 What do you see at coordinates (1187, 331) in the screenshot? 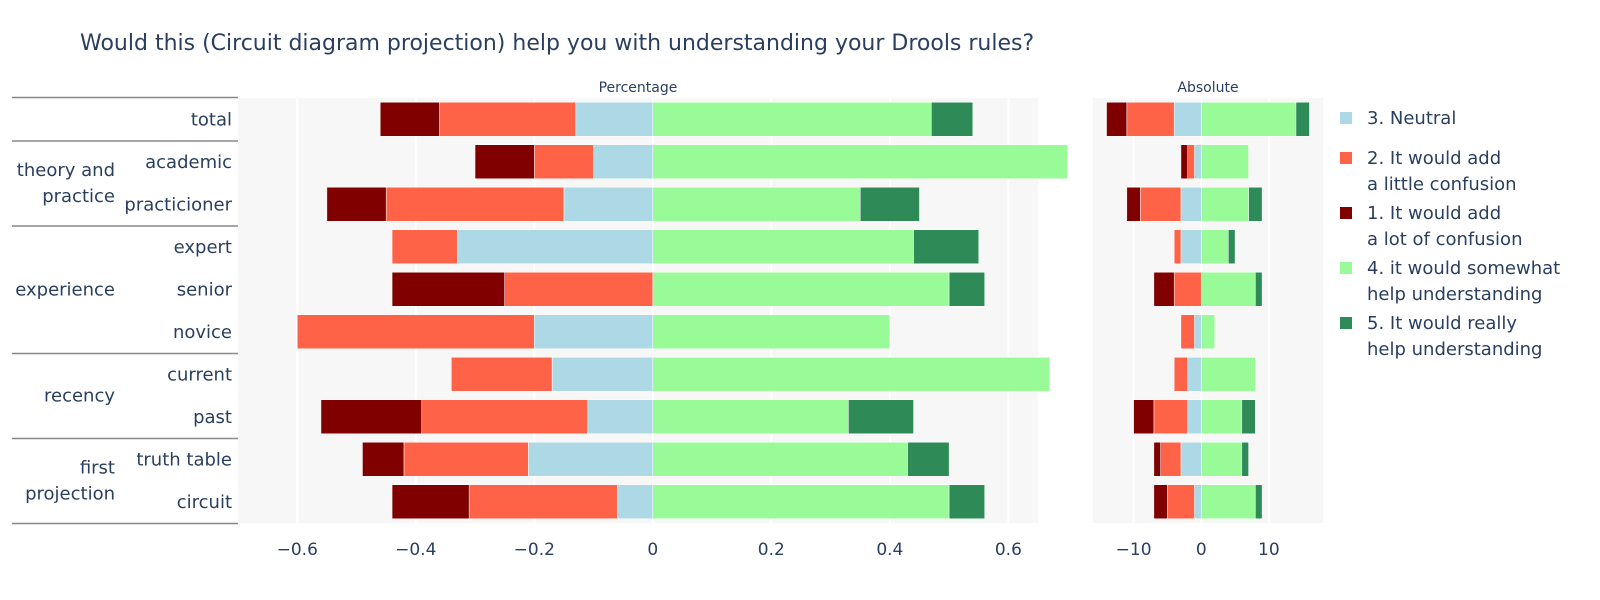
I see `abs-bar-little-novice` at bounding box center [1187, 331].